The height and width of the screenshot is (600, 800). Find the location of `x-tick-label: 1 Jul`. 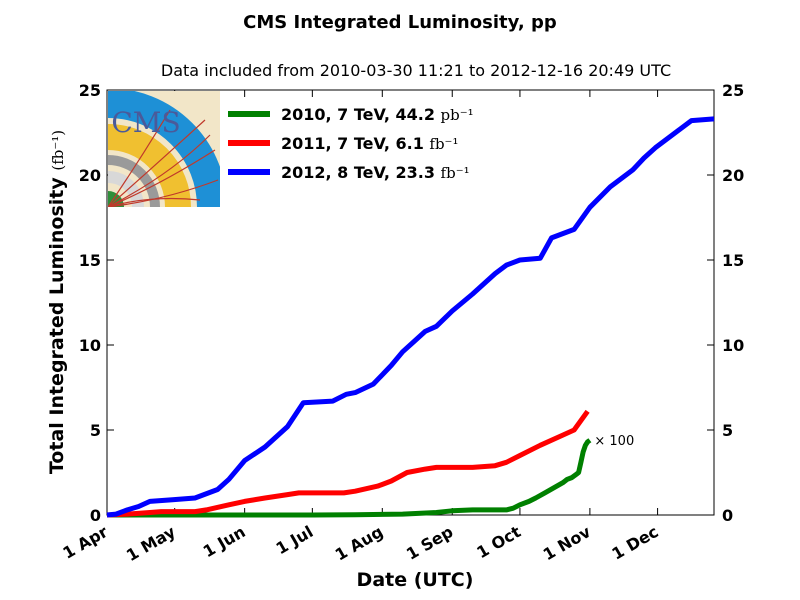

x-tick-label: 1 Jul is located at coordinates (295, 540).